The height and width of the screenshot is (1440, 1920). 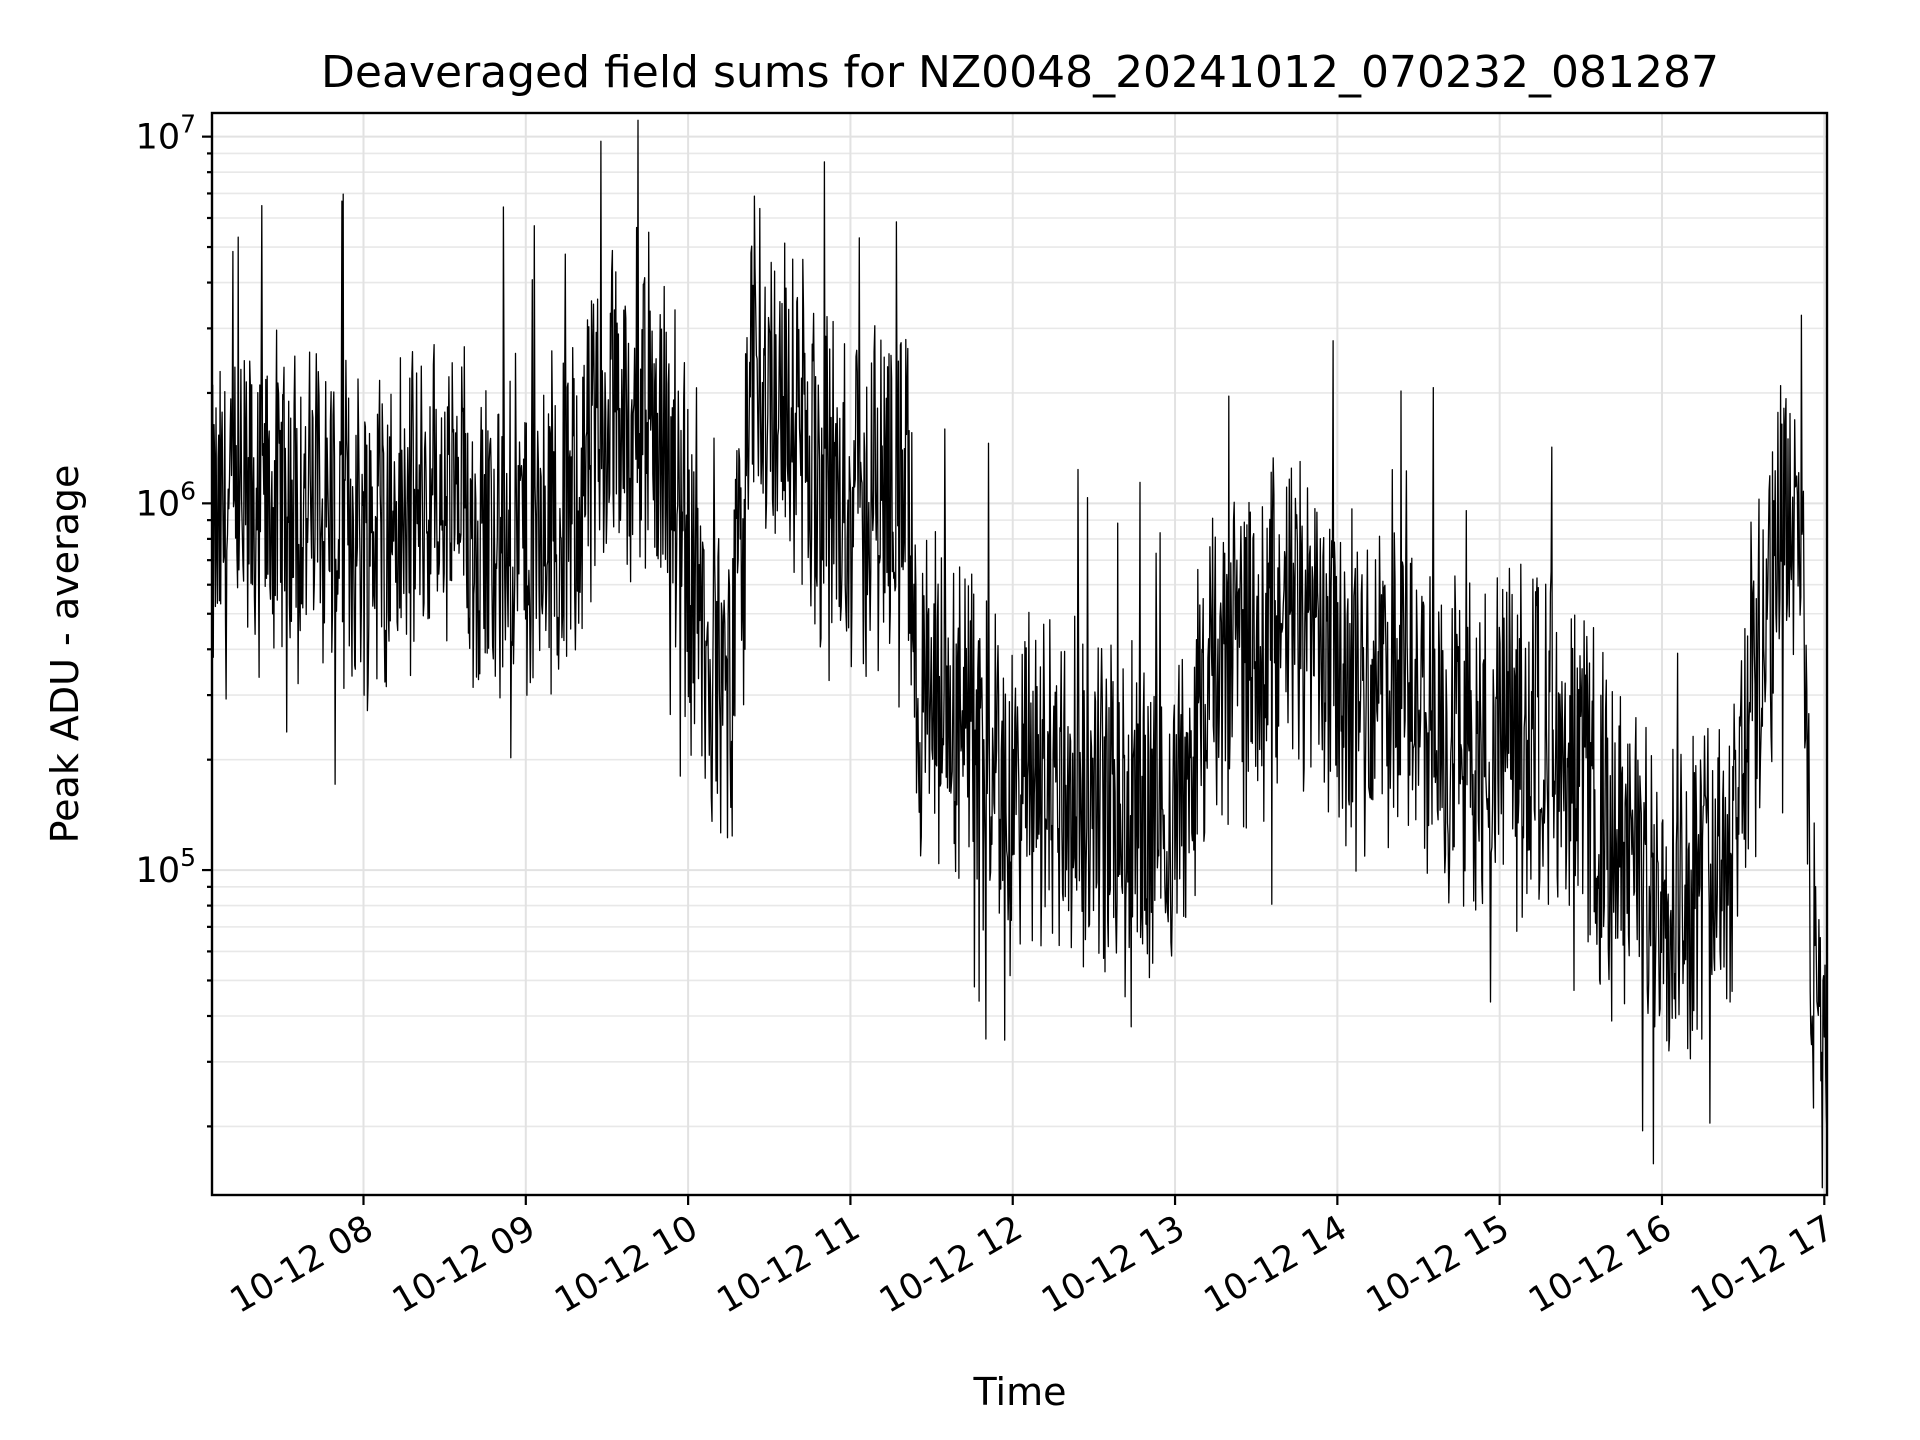 I want to click on x-tick-label: 10-12 16, so click(x=1600, y=1264).